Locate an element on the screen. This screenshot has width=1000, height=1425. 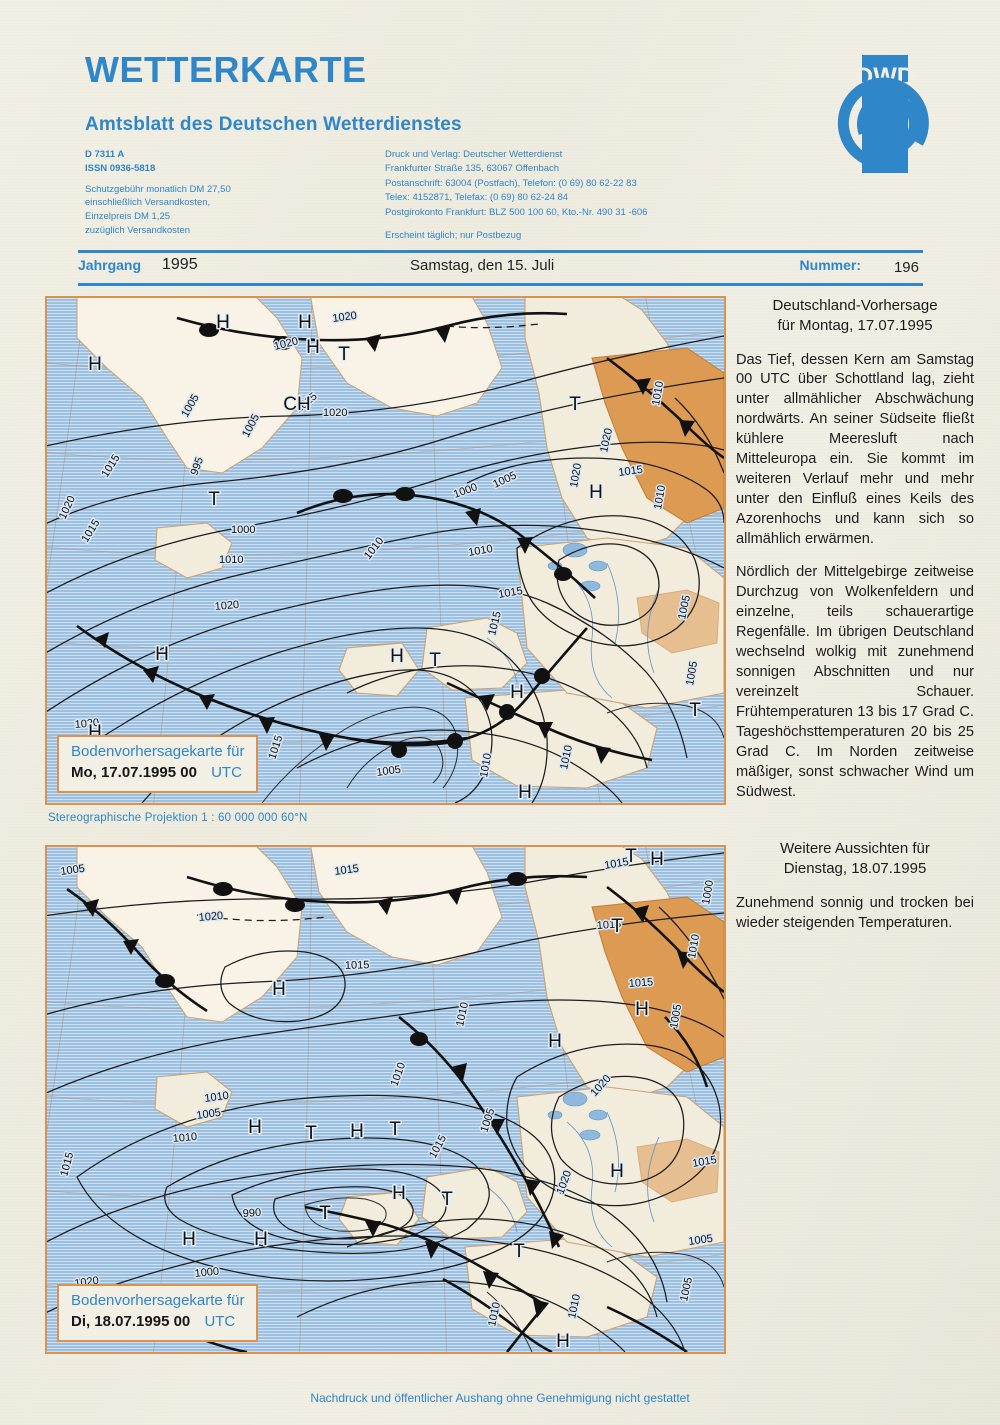
low-marker: H is located at coordinates (525, 792).